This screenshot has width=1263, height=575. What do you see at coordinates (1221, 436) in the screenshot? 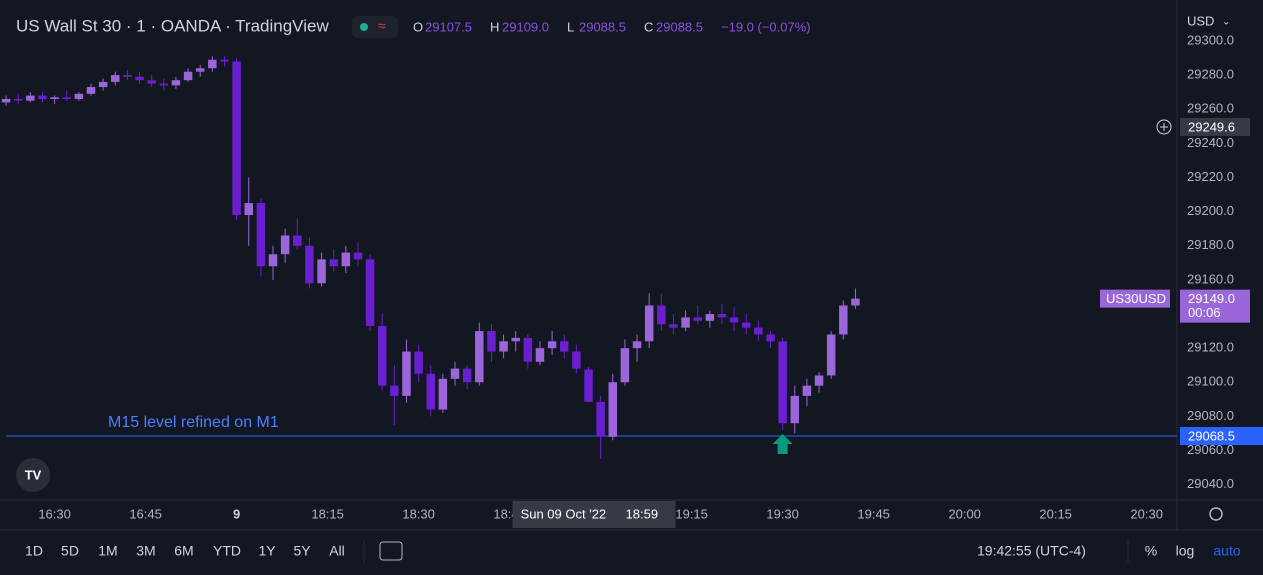
I see `level-tag` at bounding box center [1221, 436].